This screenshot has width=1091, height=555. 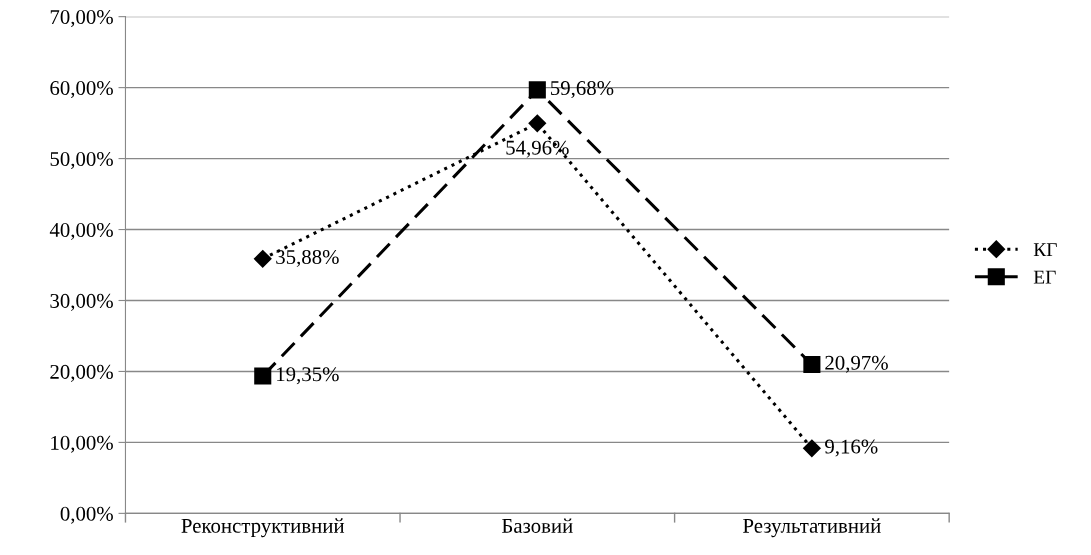 I want to click on data-label: 9,16%, so click(x=851, y=448).